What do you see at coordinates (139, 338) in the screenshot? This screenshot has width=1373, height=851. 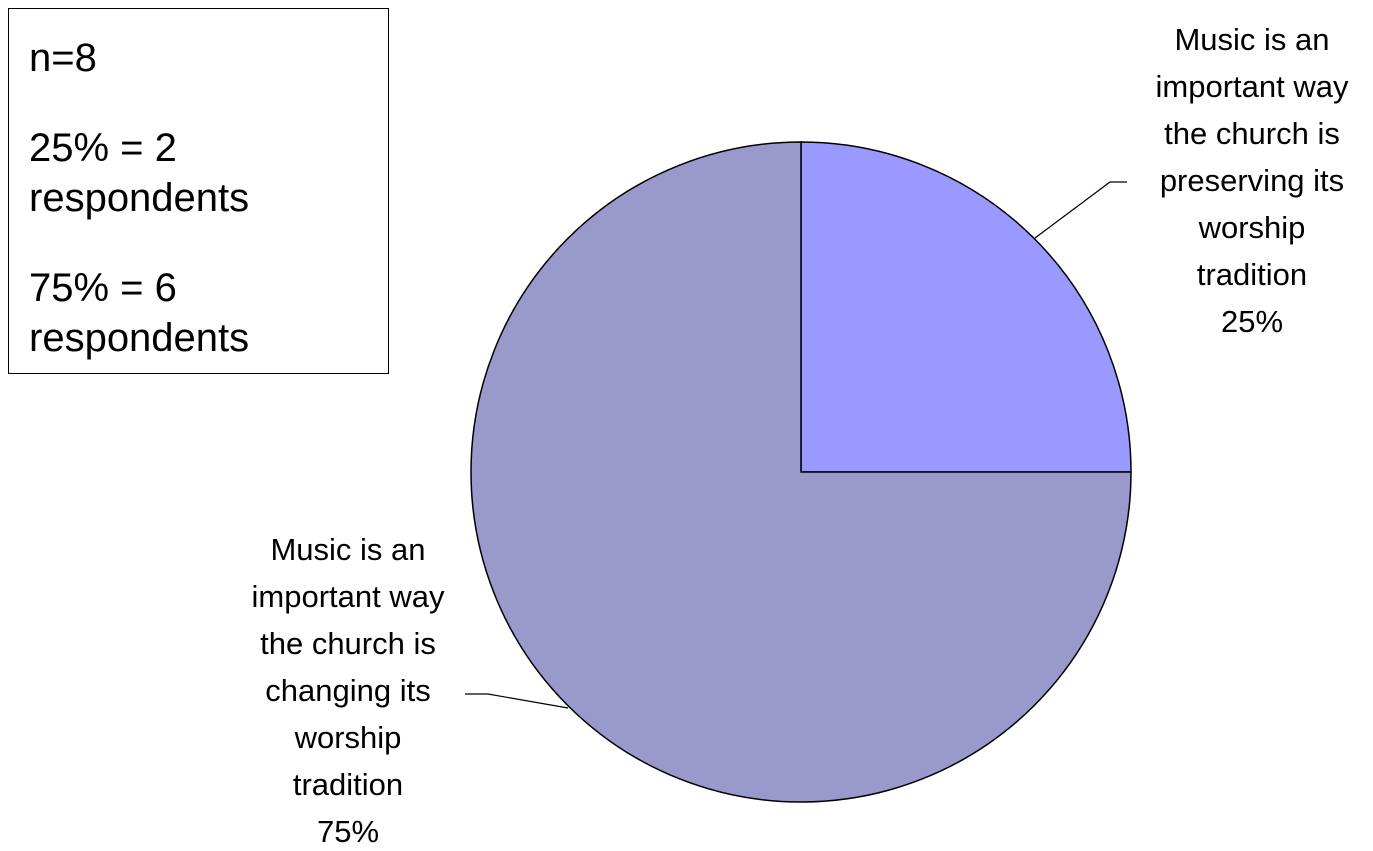 I see `info-75-unit: respondents` at bounding box center [139, 338].